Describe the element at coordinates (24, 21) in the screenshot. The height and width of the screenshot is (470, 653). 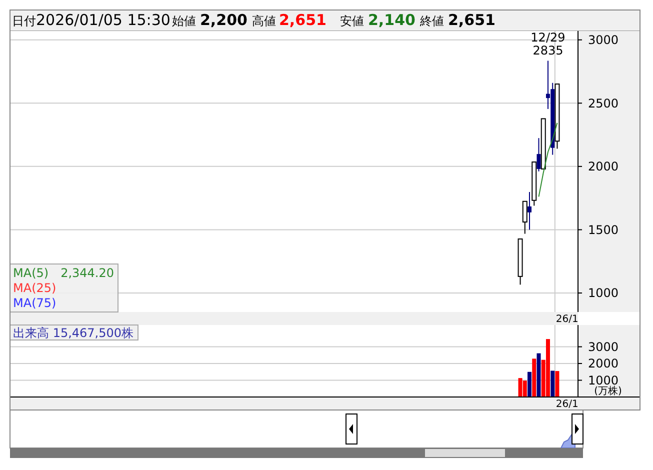
I see `text: 日付` at that location.